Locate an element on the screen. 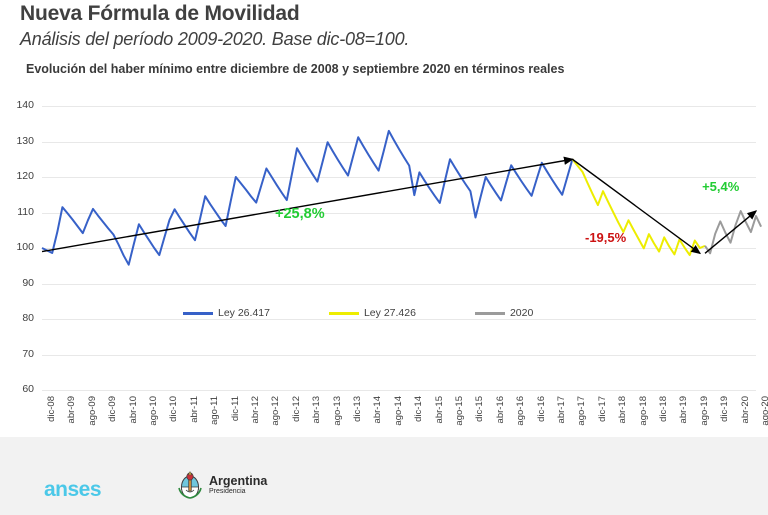  page-title: Nueva Fórmula de Movilidad is located at coordinates (160, 13).